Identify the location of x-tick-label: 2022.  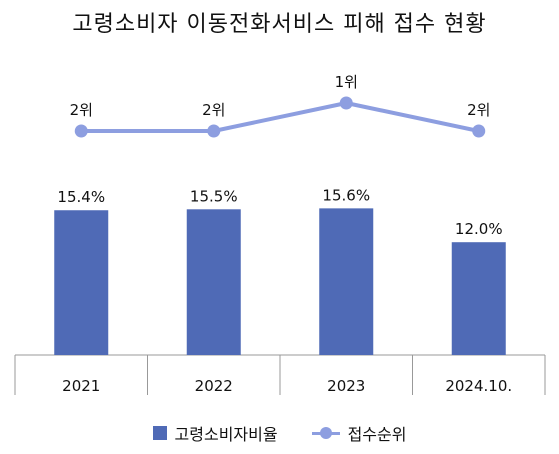
(214, 386).